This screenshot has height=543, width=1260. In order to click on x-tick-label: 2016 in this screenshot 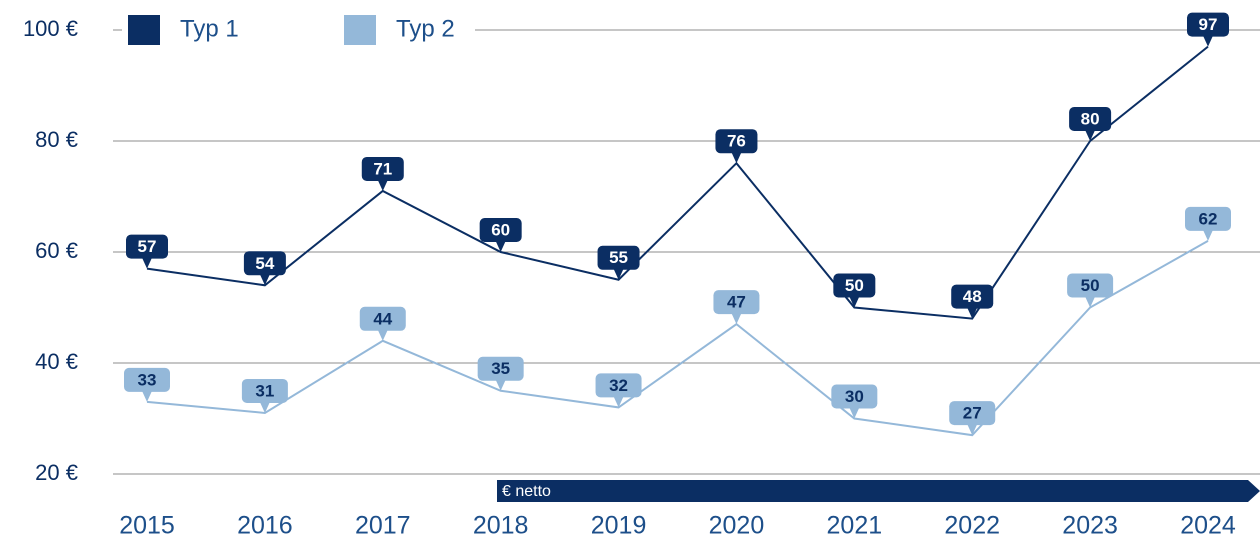, I will do `click(265, 526)`.